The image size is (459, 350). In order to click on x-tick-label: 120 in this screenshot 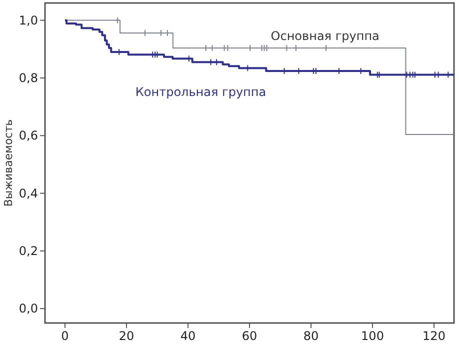, I will do `click(434, 336)`.